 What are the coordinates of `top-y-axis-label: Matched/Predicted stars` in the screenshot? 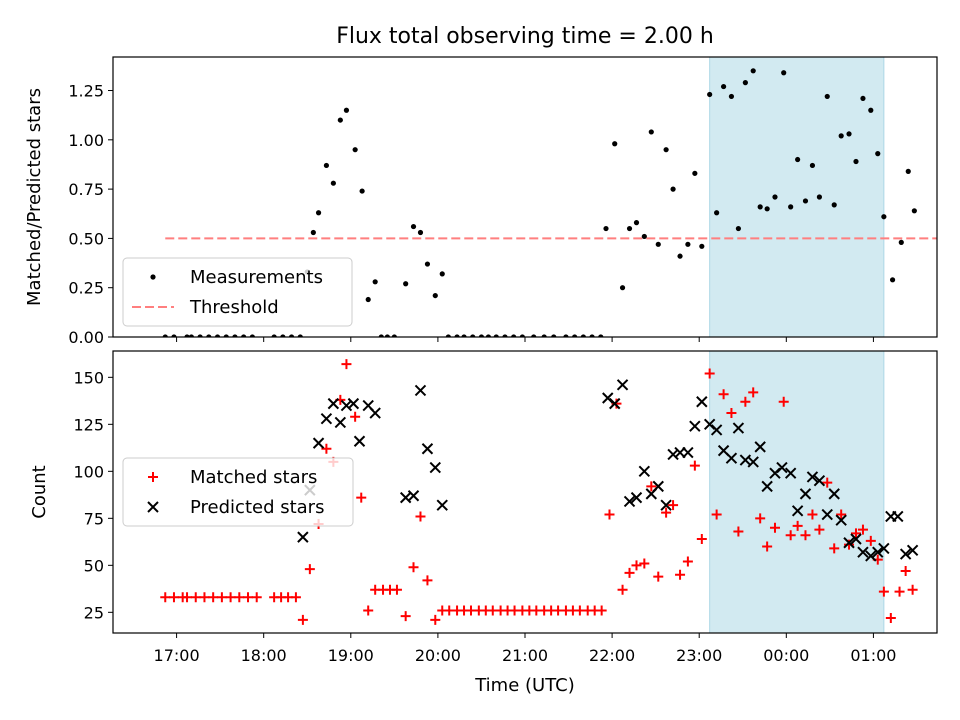 It's located at (34, 197).